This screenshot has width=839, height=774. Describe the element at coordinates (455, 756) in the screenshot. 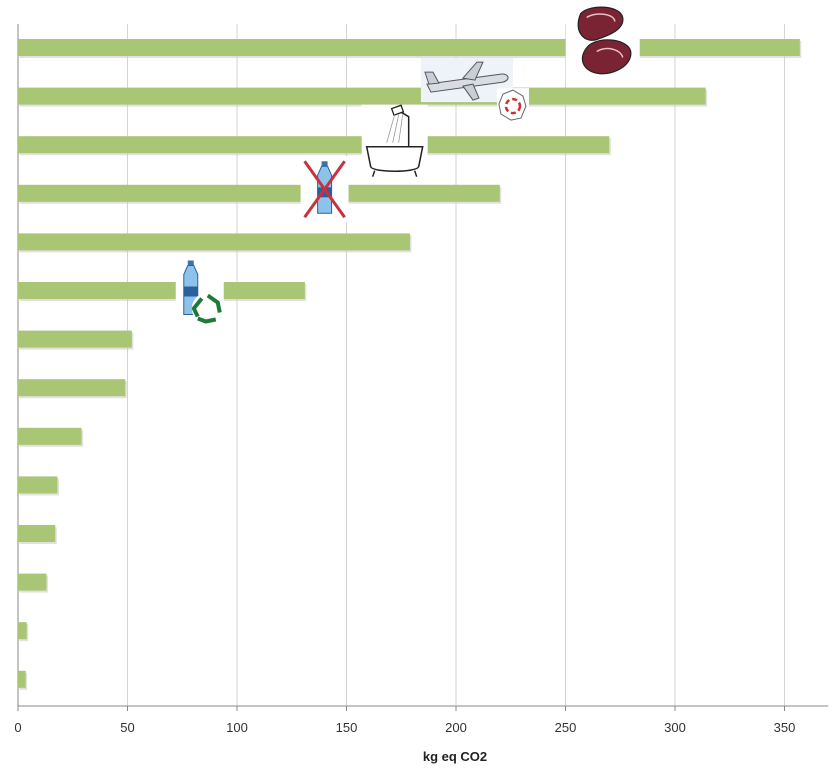

I see `x-axis-title: kg eq CO2` at that location.